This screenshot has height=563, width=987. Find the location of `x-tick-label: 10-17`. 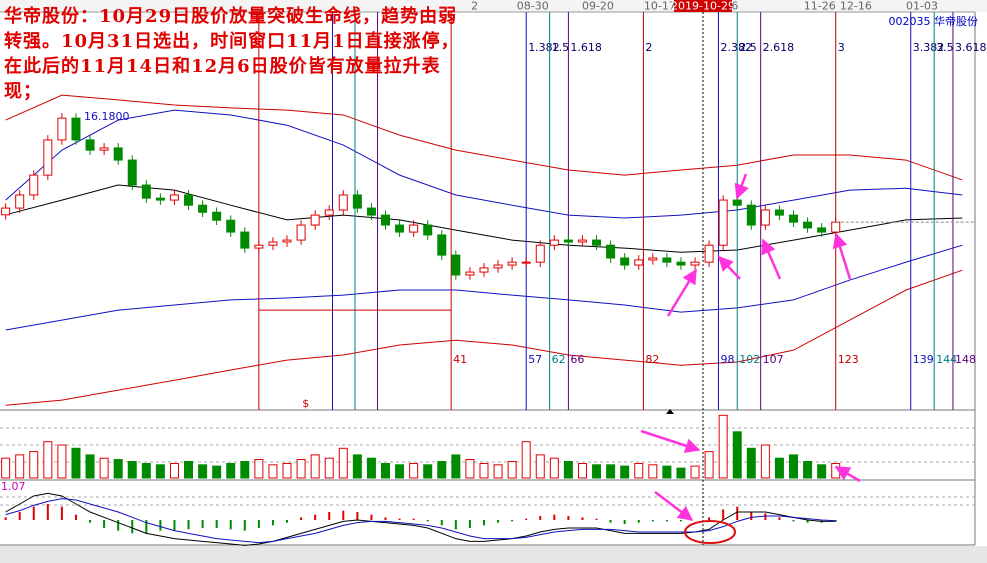

x-tick-label: 10-17 is located at coordinates (660, 6).